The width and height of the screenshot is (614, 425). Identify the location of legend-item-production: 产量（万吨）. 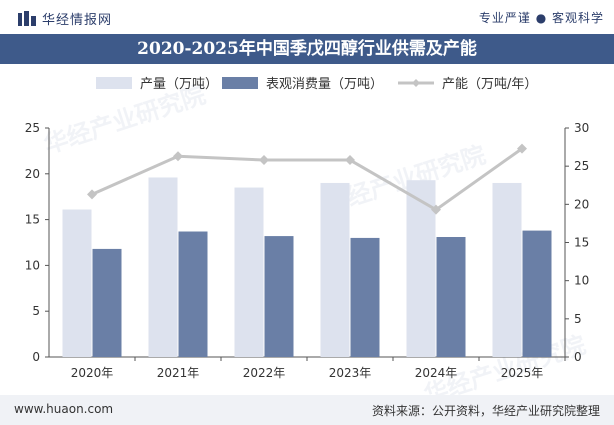
(157, 82).